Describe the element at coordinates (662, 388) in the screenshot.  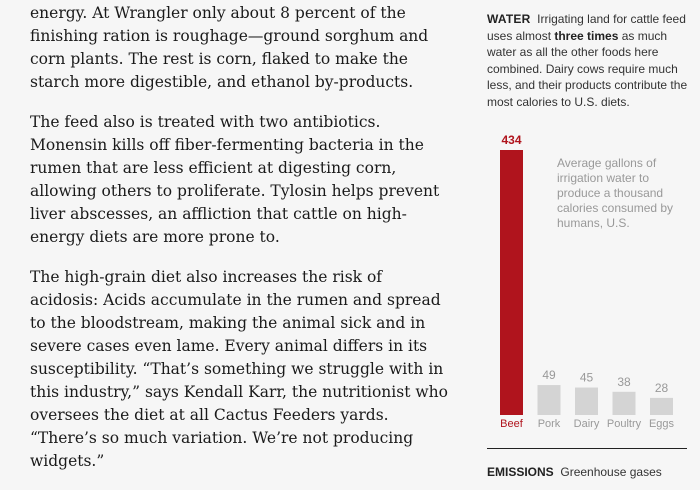
I see `value-label-eggs: 28` at that location.